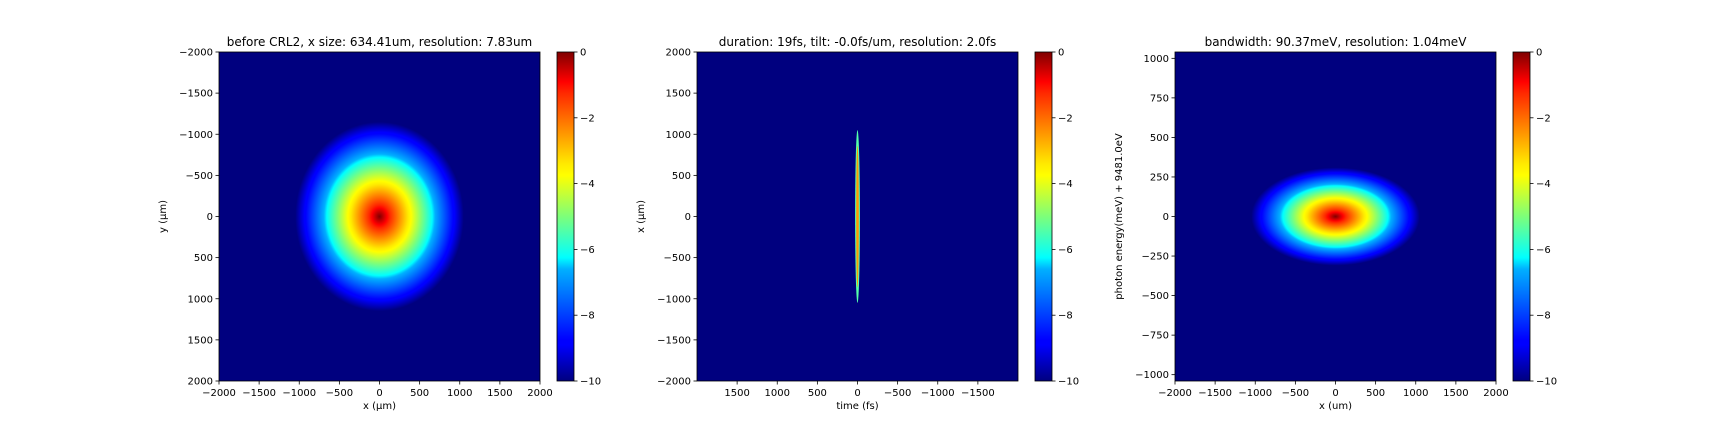 The height and width of the screenshot is (432, 1728). What do you see at coordinates (1155, 336) in the screenshot?
I see `y-tick-label: −750` at bounding box center [1155, 336].